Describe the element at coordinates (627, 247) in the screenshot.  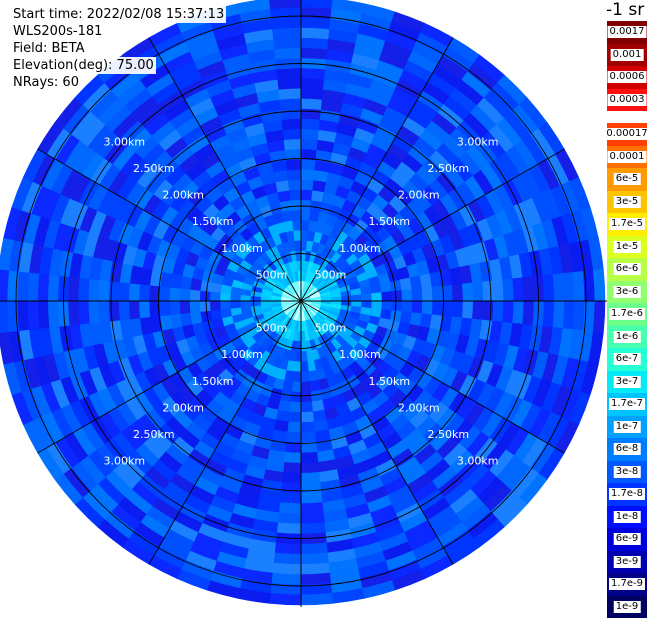
I see `colorbar-label: 1e-5` at that location.